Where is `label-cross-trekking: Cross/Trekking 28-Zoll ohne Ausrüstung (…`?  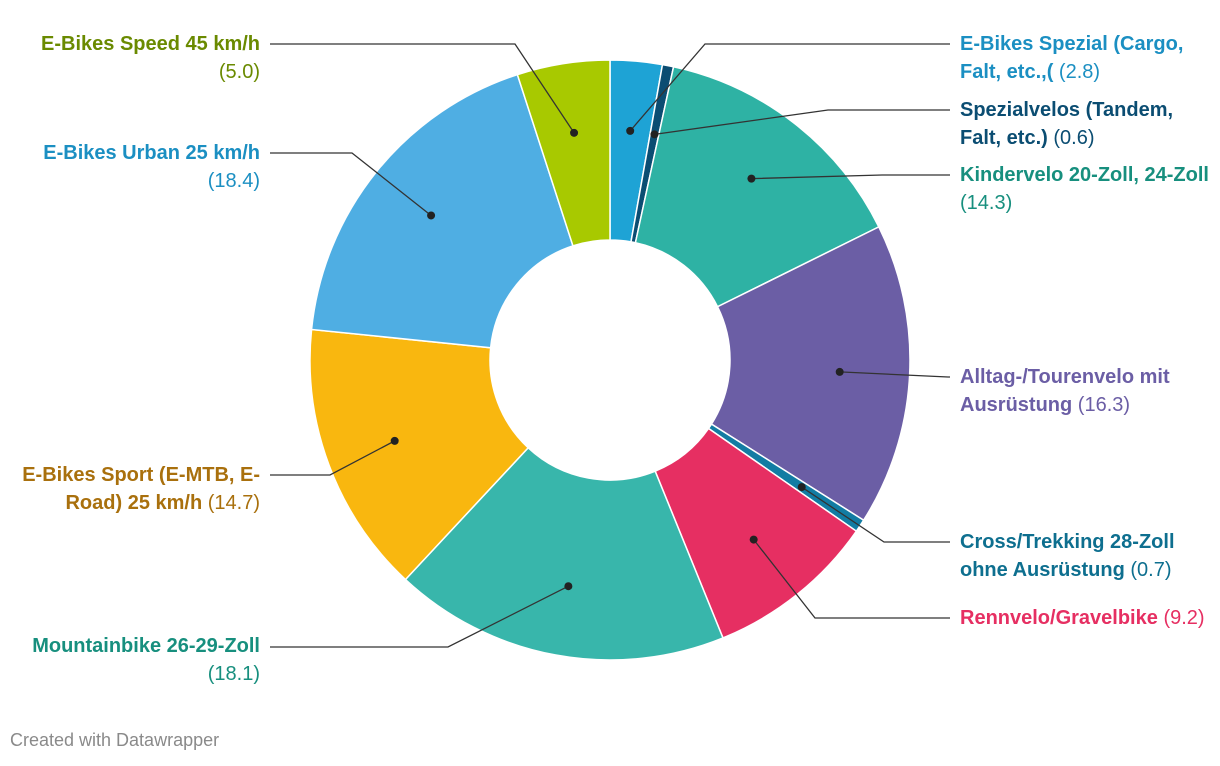
label-cross-trekking: Cross/Trekking 28-Zoll ohne Ausrüstung (… is located at coordinates (1085, 556).